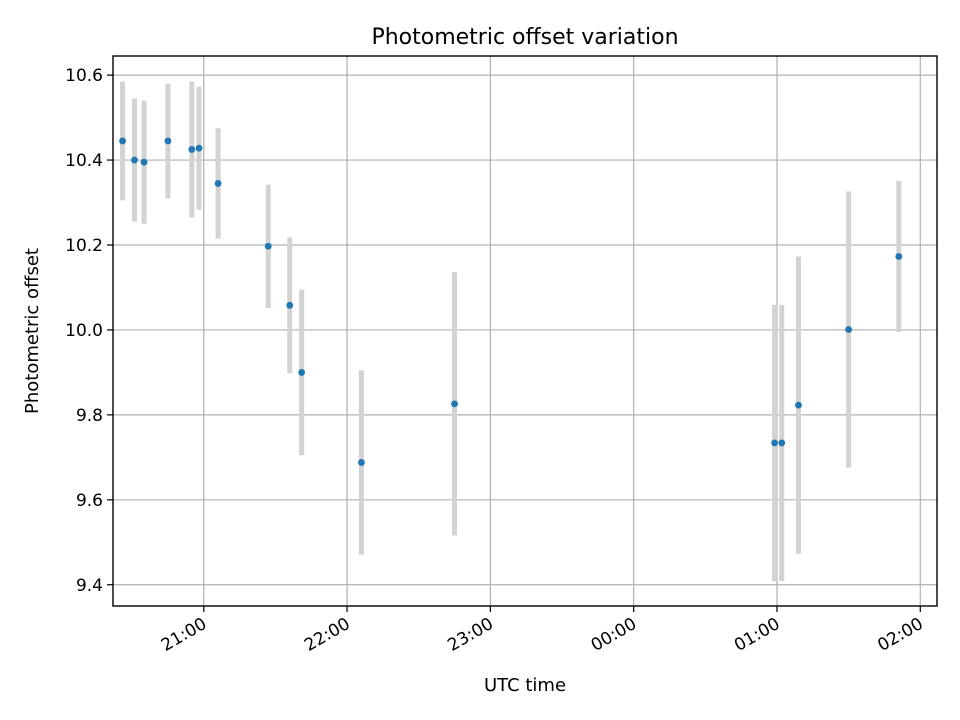 The image size is (960, 720). I want to click on y-tick: 10.2, so click(89, 246).